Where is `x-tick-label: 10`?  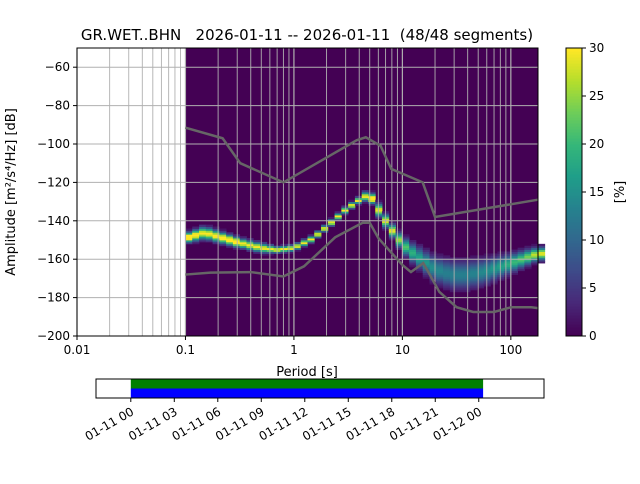
x-tick-label: 10 is located at coordinates (402, 350).